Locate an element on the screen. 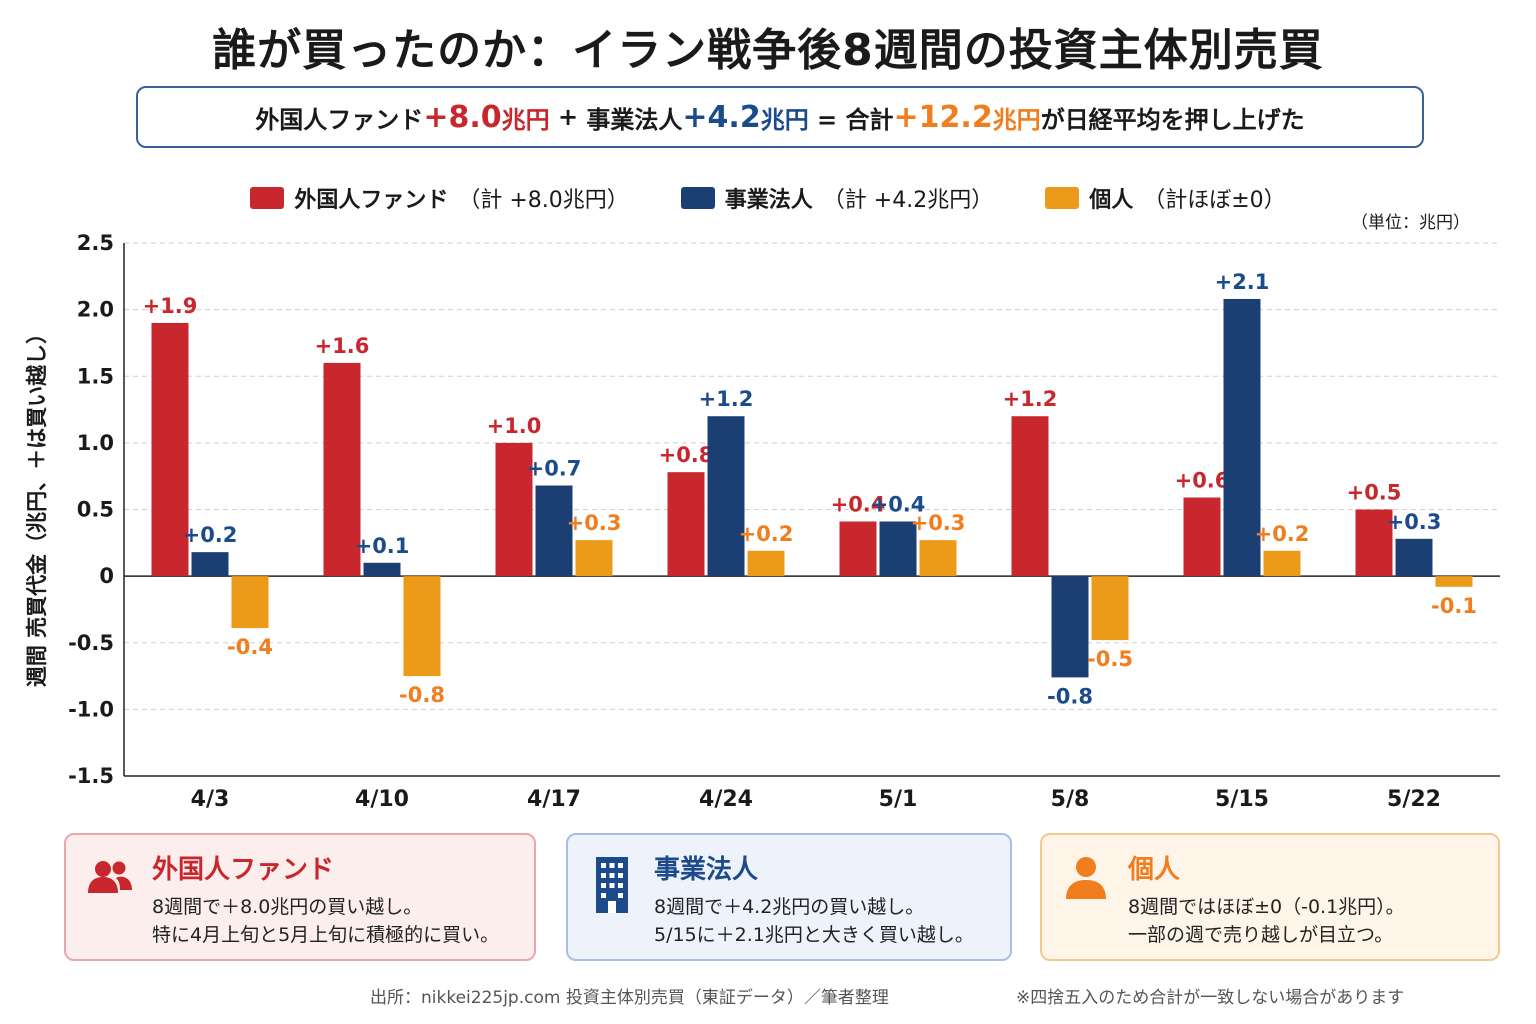 This screenshot has width=1536, height=1024. data-label-foreign: +1.6 is located at coordinates (342, 346).